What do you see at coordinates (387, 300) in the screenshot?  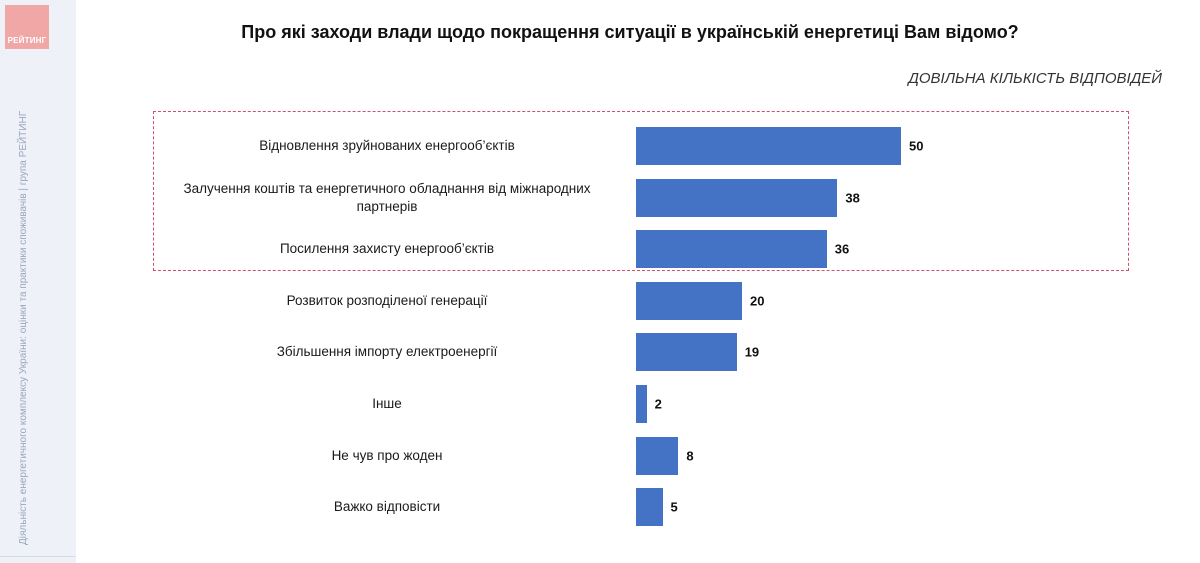 I see `category-label: Розвиток розподіленої генерації` at bounding box center [387, 300].